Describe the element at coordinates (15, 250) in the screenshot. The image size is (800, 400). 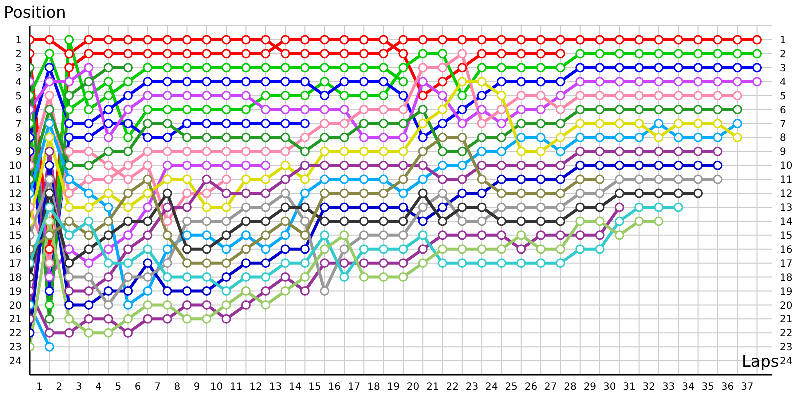
I see `y-tick-label: 16` at that location.